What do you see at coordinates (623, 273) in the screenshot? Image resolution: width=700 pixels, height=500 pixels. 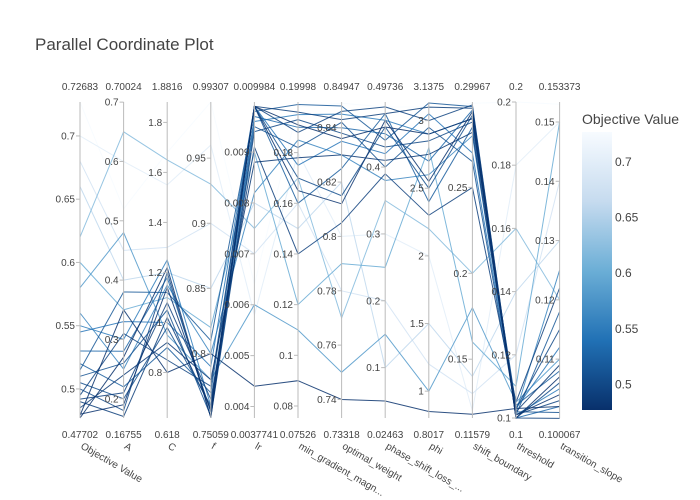 I see `colorbar-tick-label: 0.6` at bounding box center [623, 273].